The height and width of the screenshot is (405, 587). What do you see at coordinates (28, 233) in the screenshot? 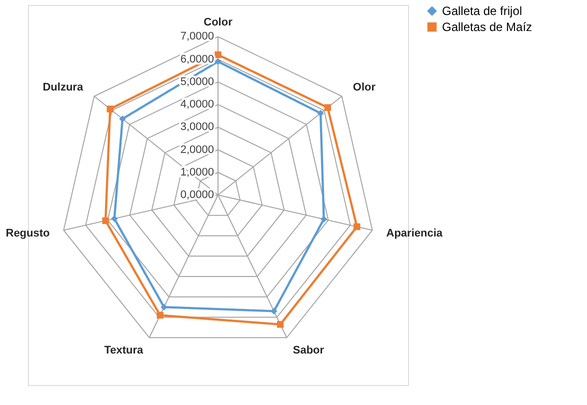
I see `spoke-label: Regusto` at bounding box center [28, 233].